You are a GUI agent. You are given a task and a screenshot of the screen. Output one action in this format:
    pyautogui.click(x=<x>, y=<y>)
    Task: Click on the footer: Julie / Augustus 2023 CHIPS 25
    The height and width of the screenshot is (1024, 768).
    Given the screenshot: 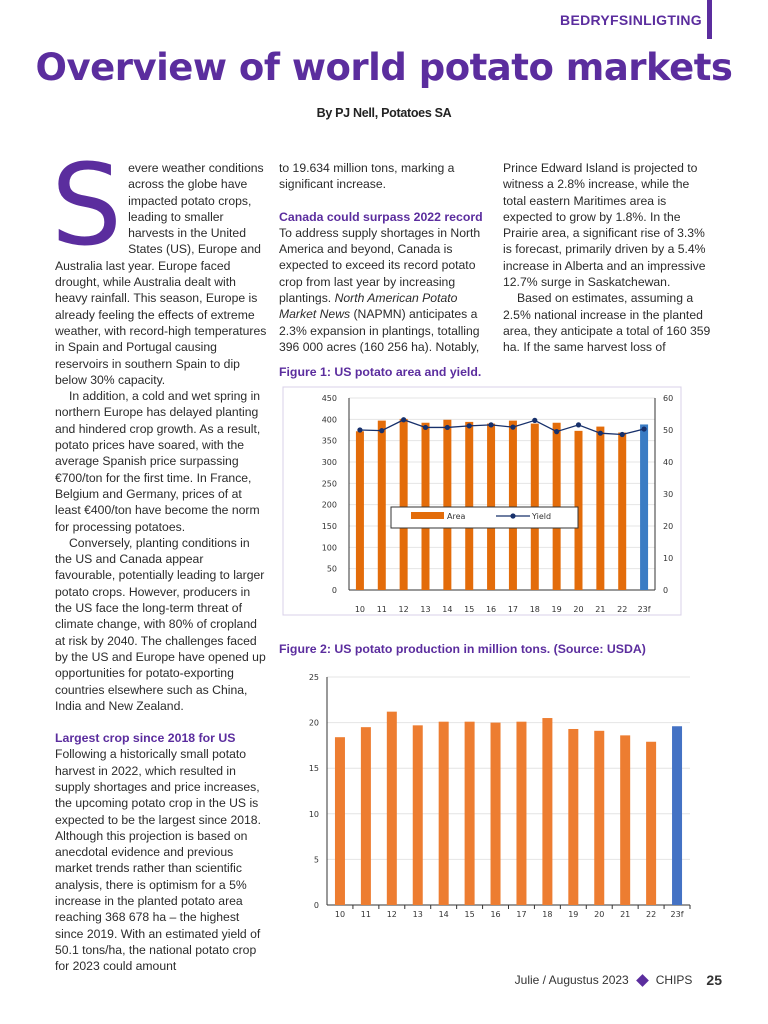 What is the action you would take?
    pyautogui.click(x=618, y=980)
    